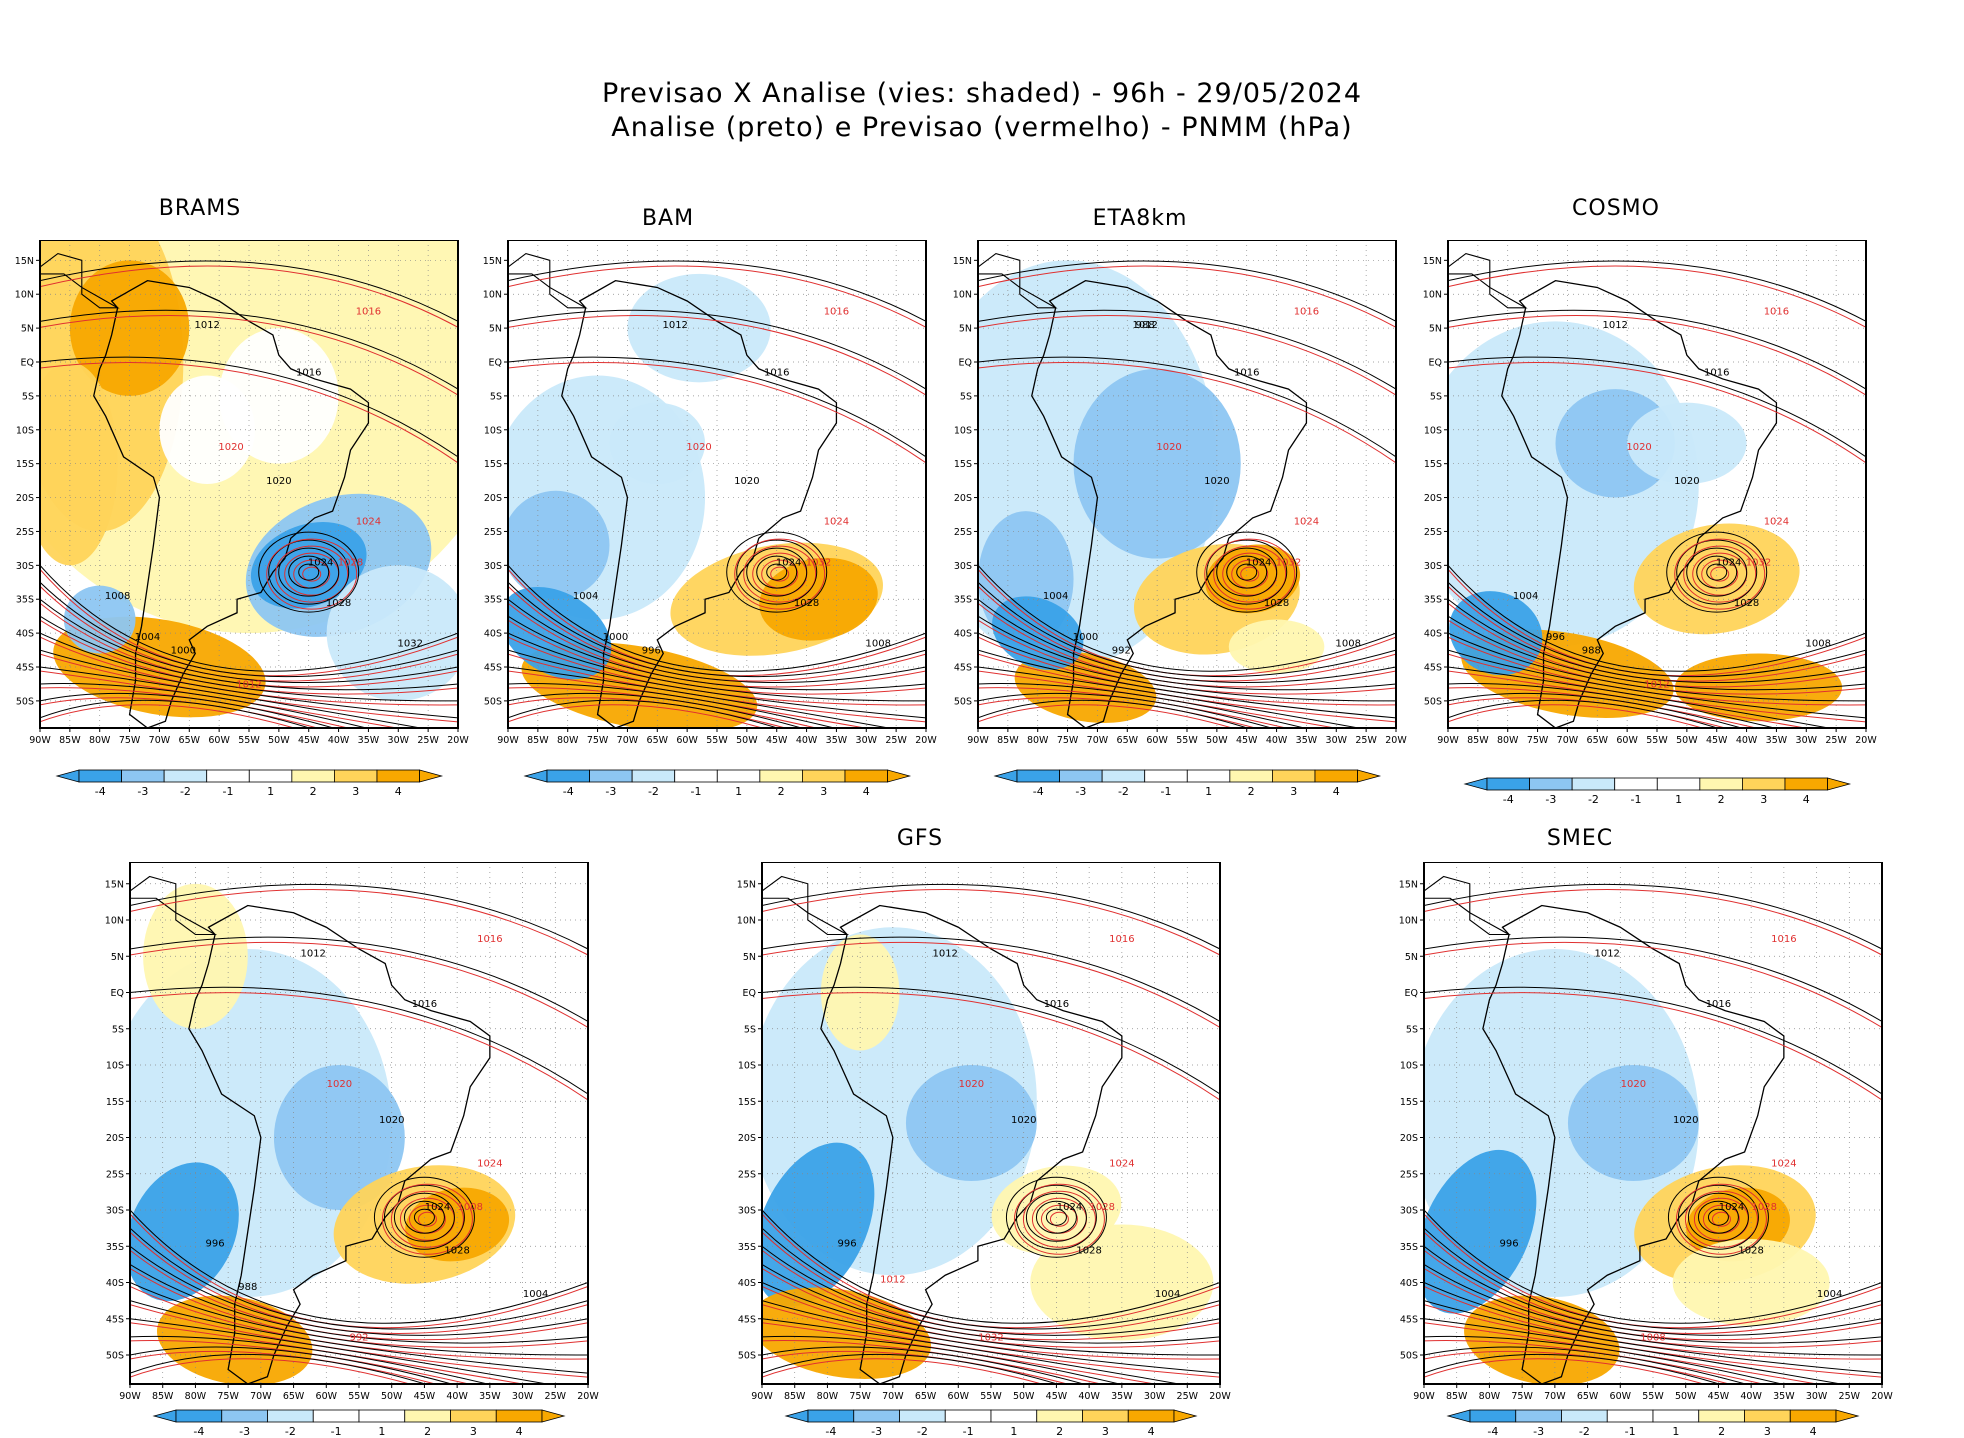 Image resolution: width=1964 pixels, height=1438 pixels. Describe the element at coordinates (1731, 1207) in the screenshot. I see `analysis-isobar-label: 1024` at that location.